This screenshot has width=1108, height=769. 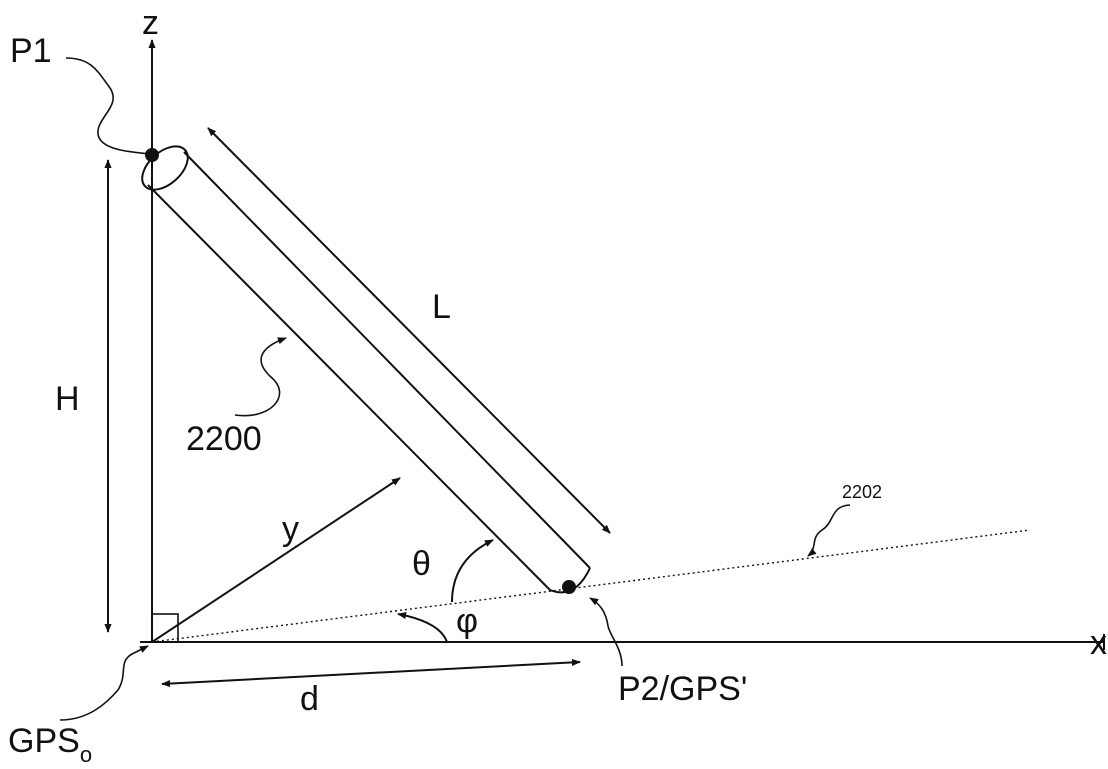 I want to click on label-phi: φ, so click(x=467, y=621).